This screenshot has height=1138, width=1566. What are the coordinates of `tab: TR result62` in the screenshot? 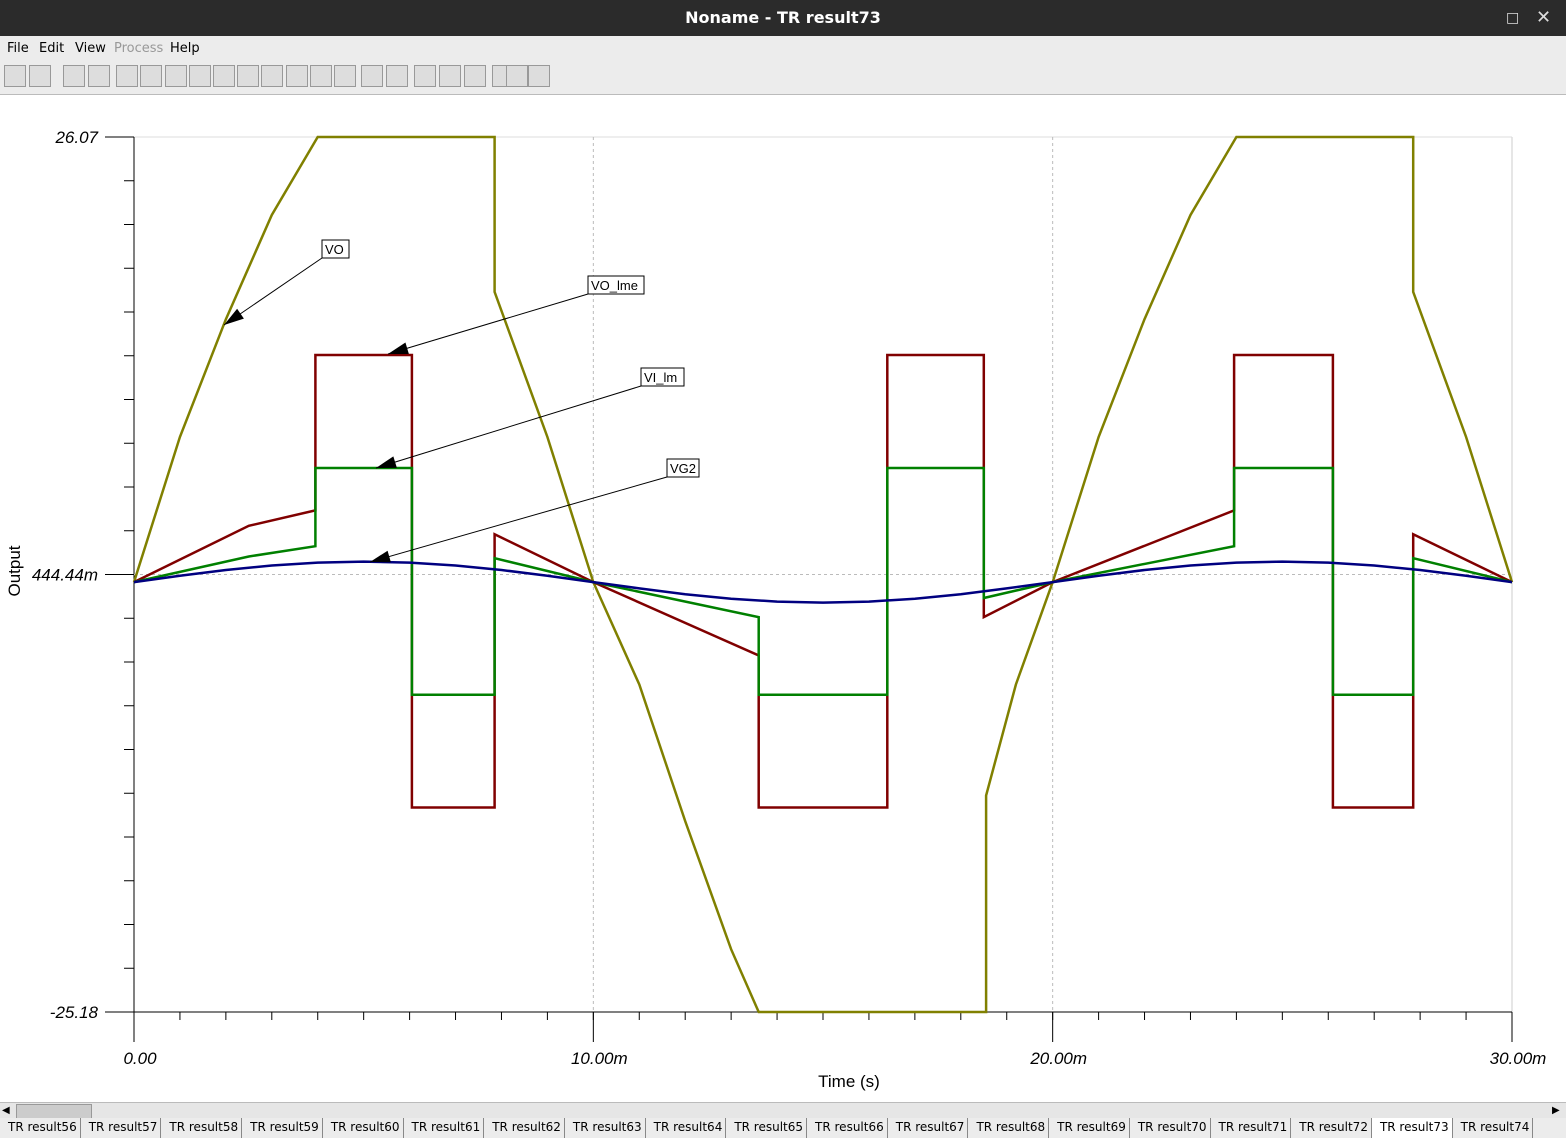 It's located at (524, 1128).